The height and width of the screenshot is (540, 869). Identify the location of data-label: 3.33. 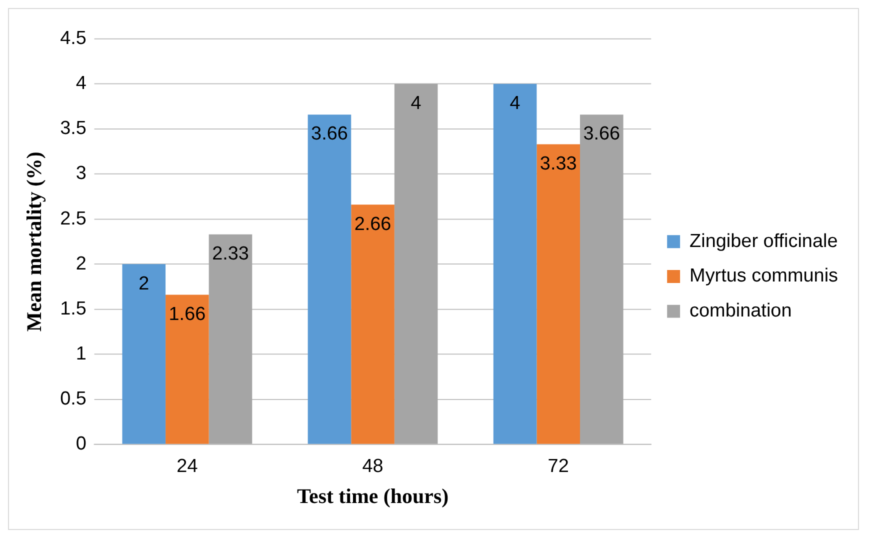
(558, 163).